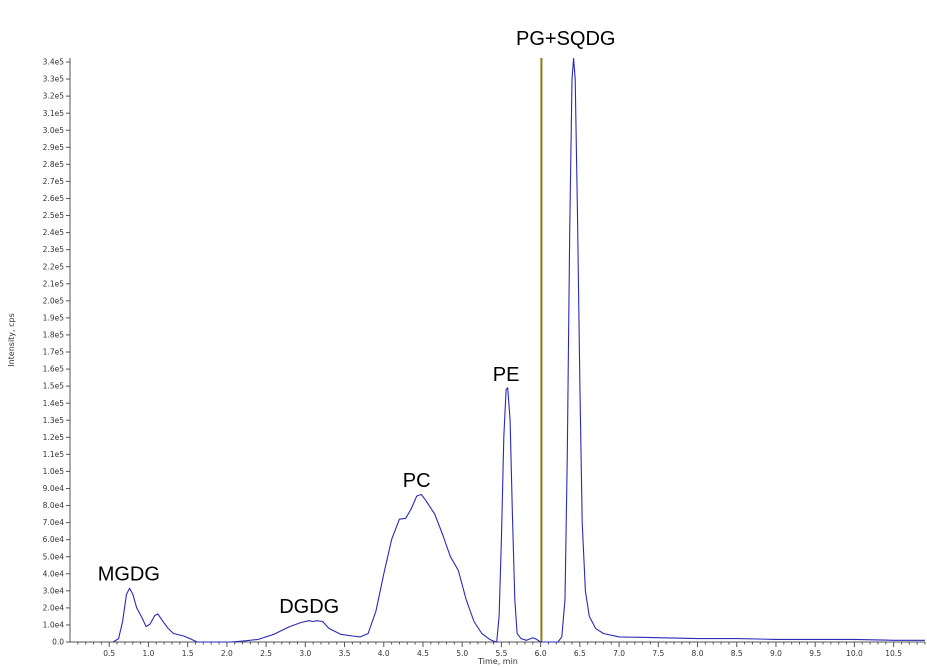  Describe the element at coordinates (854, 653) in the screenshot. I see `x-tick-label: 10.0` at that location.